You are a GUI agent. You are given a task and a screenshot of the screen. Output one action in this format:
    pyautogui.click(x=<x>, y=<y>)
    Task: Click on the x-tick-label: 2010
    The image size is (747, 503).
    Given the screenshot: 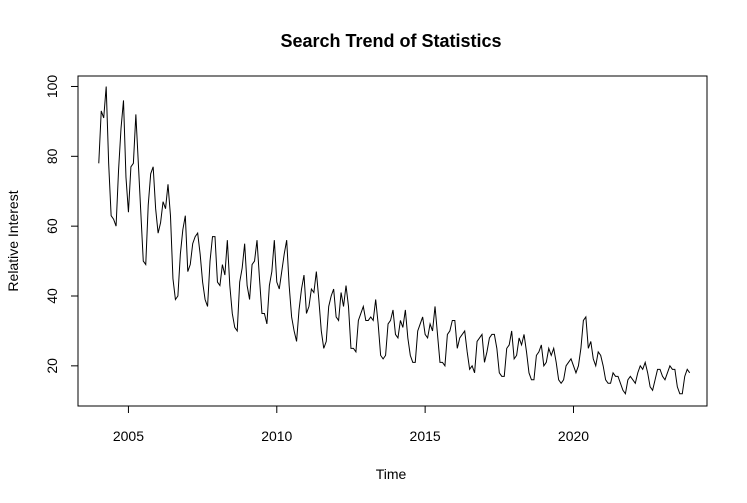 What is the action you would take?
    pyautogui.click(x=276, y=436)
    